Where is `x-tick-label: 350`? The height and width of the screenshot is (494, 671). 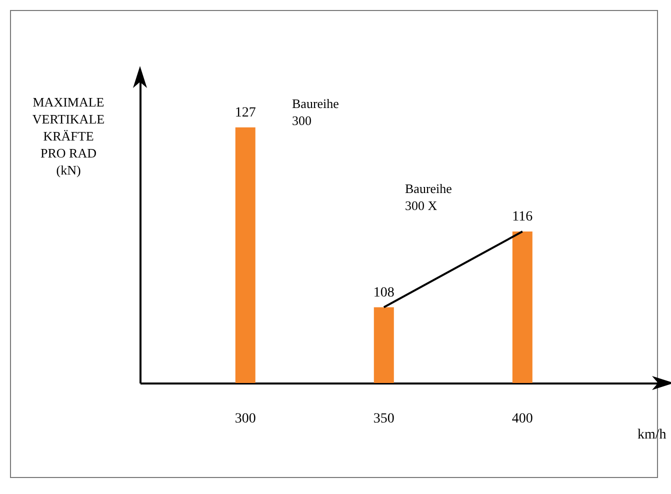 x-tick-label: 350 is located at coordinates (383, 419).